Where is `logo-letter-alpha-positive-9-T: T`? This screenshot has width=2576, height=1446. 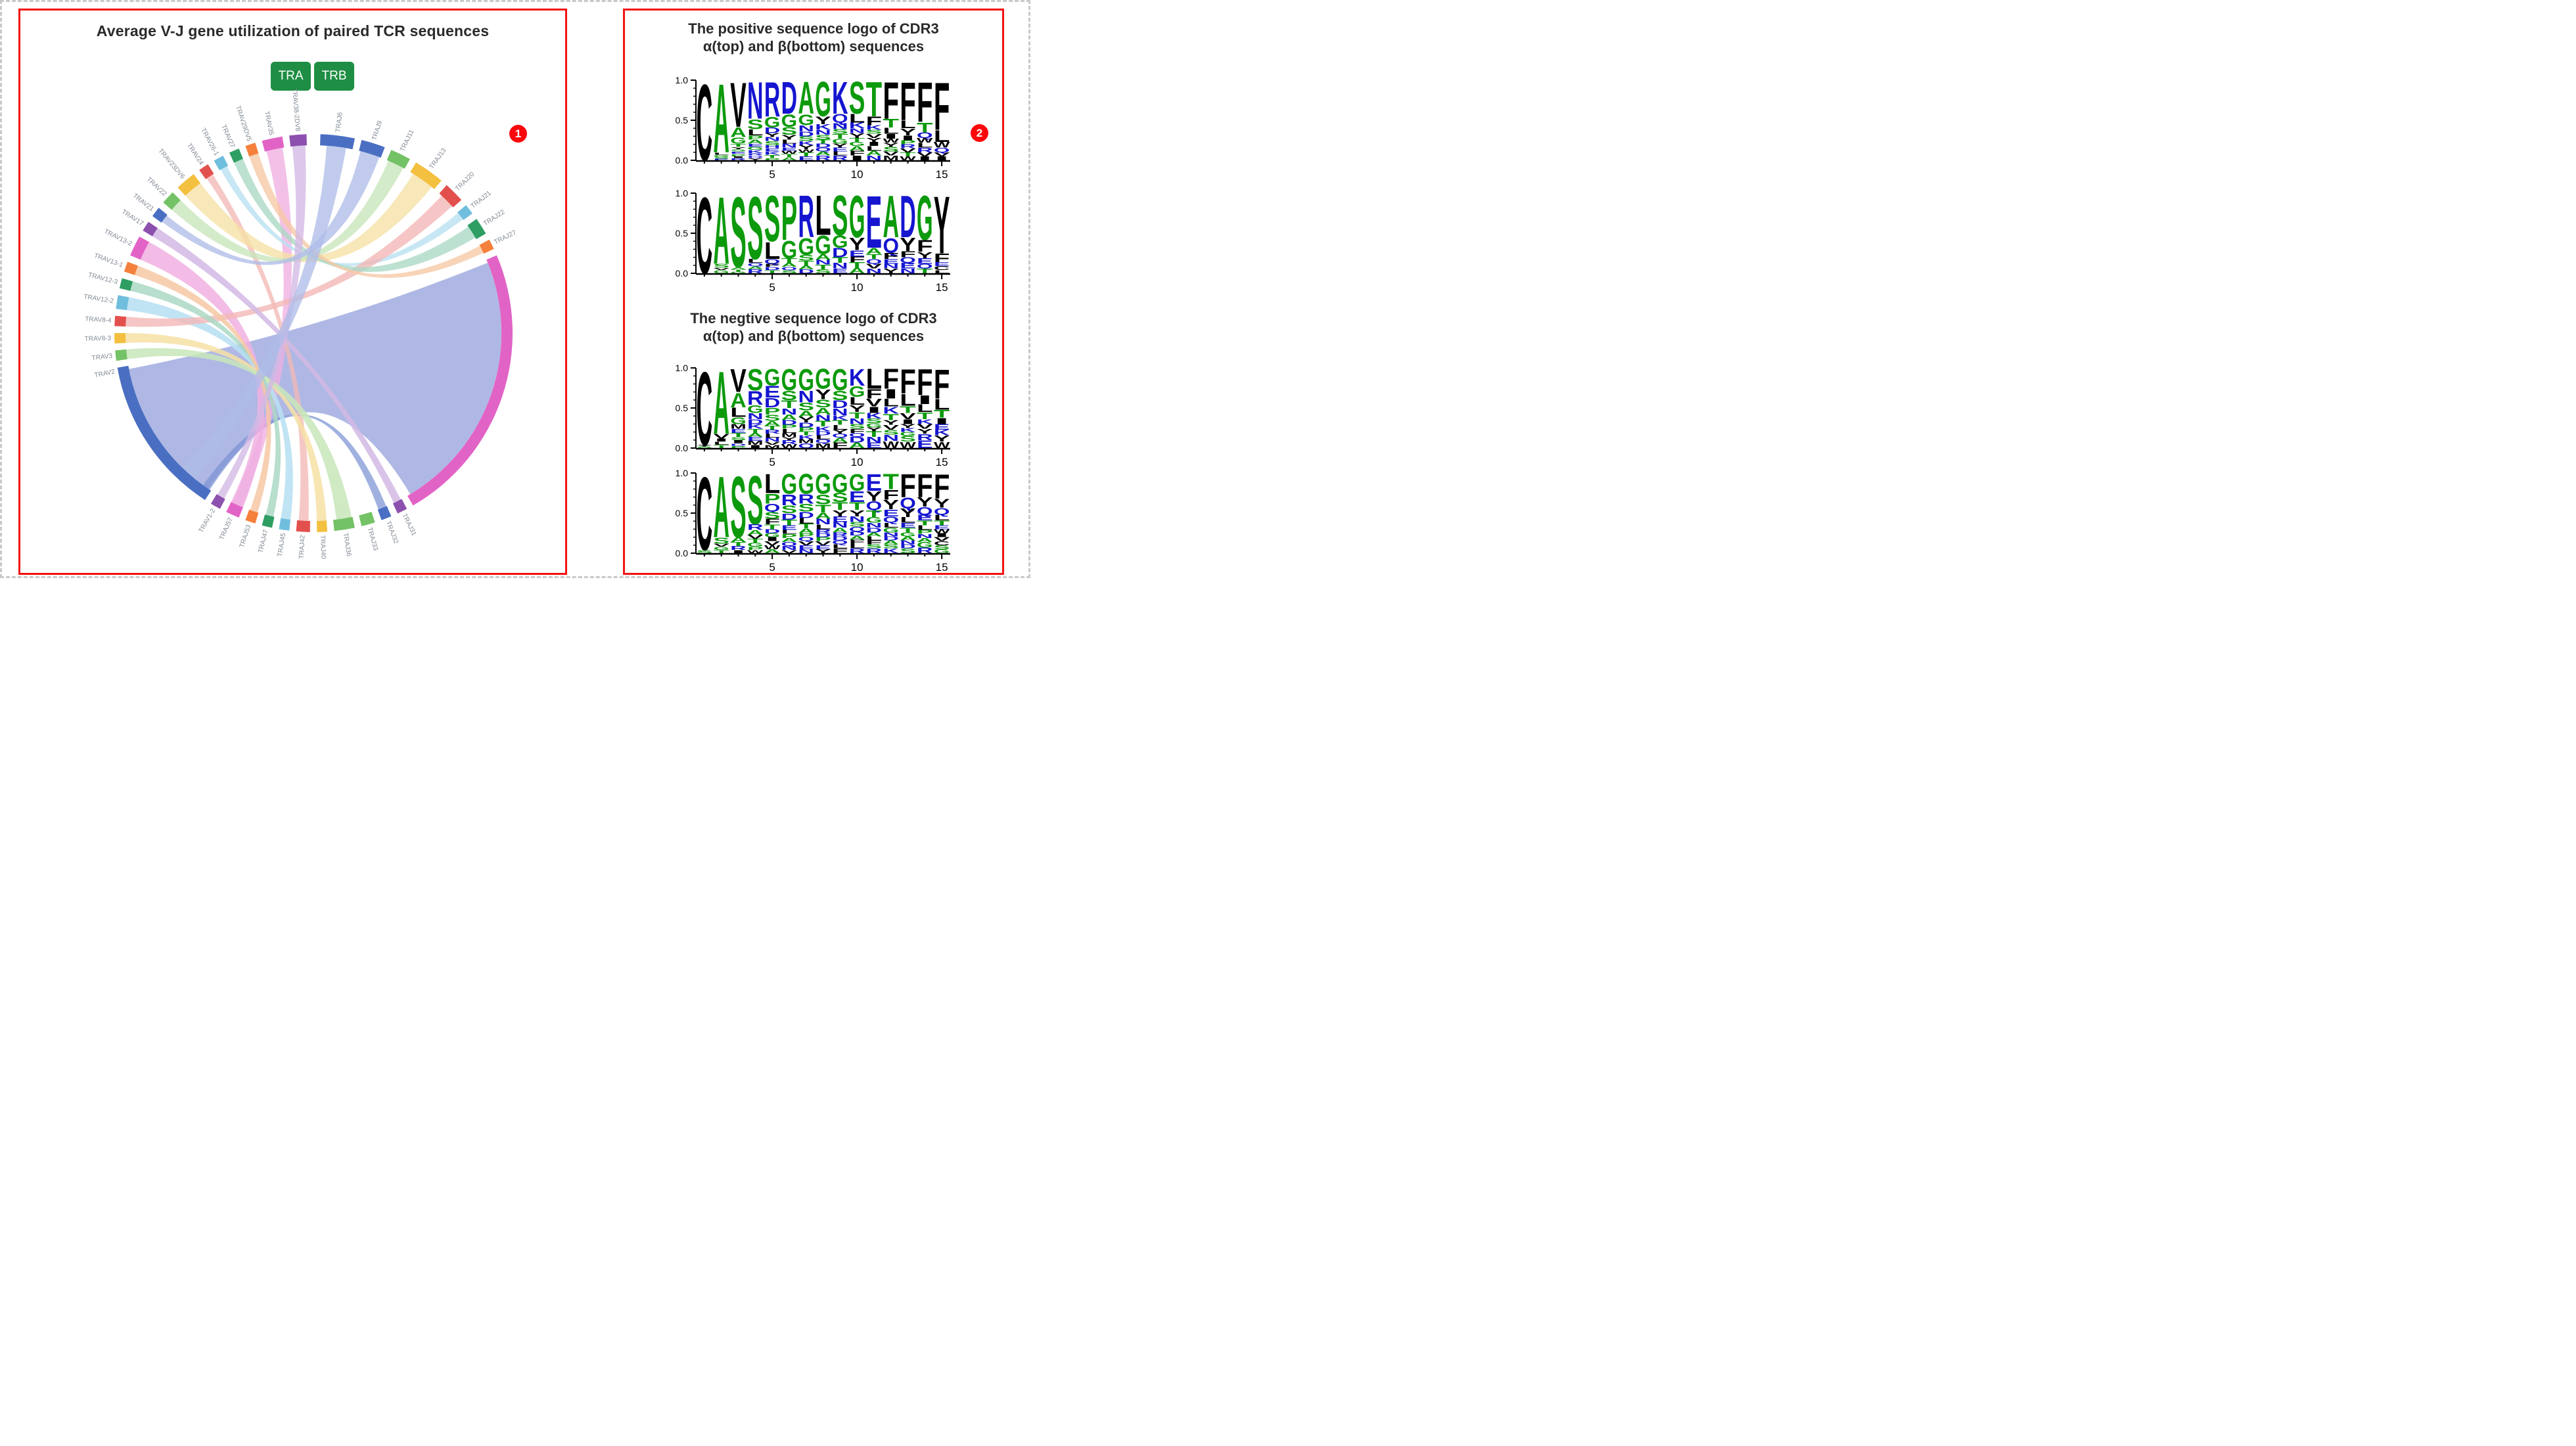
logo-letter-alpha-positive-9-T: T is located at coordinates (840, 136).